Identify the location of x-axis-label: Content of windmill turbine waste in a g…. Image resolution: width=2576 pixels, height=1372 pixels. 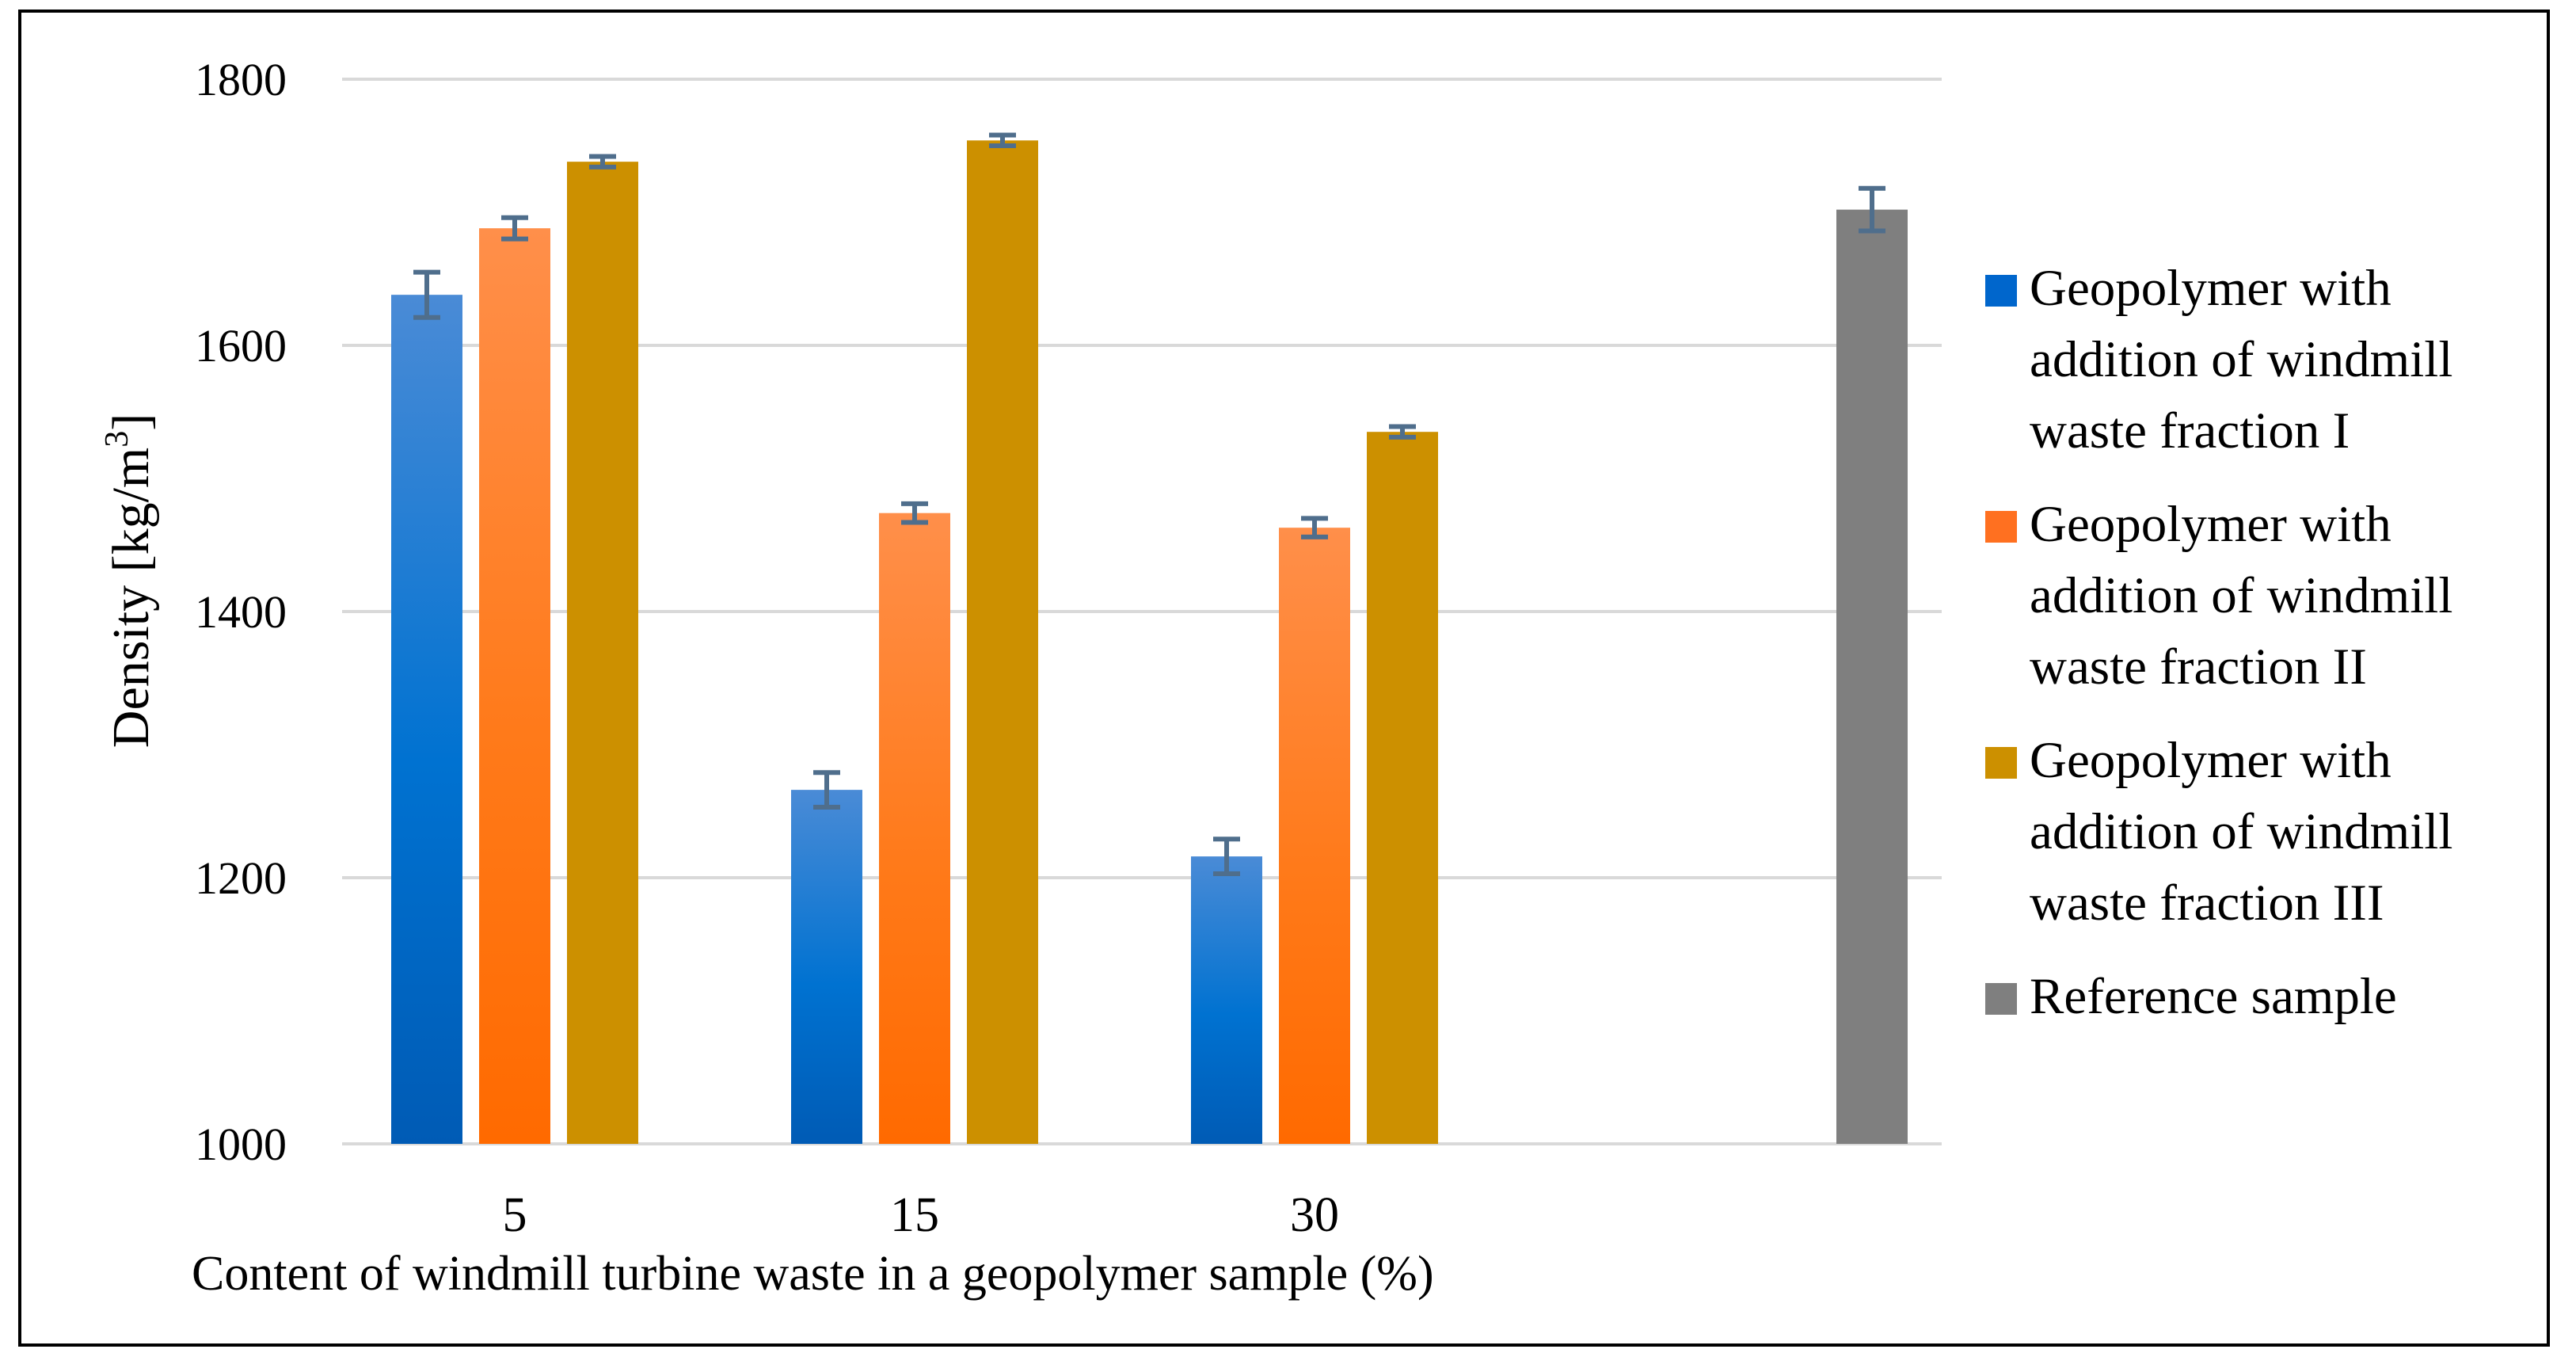
(813, 1274).